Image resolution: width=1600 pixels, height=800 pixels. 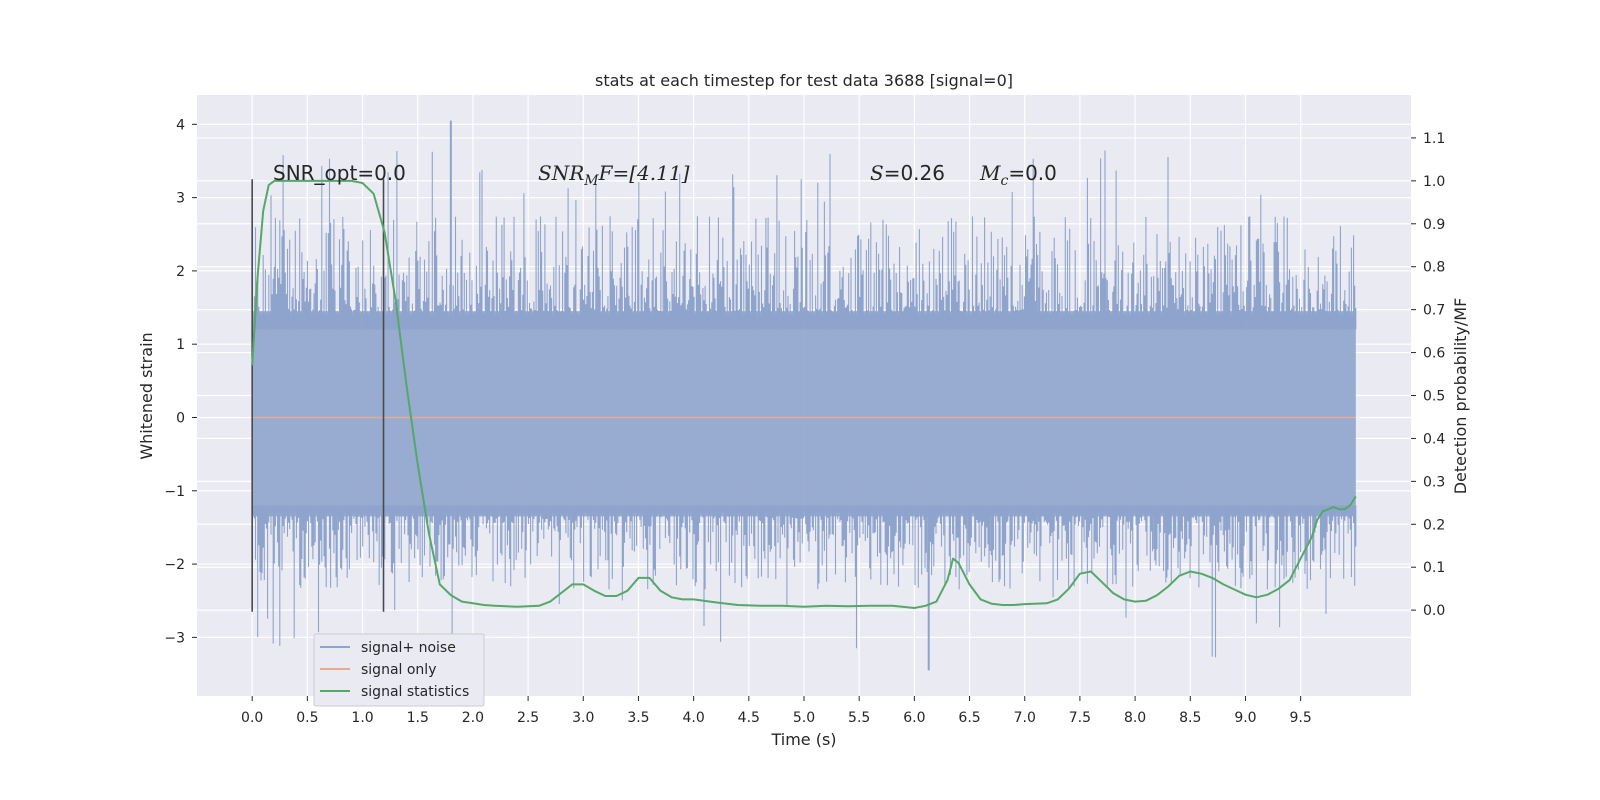 I want to click on x-tick-label: 0.5, so click(x=307, y=718).